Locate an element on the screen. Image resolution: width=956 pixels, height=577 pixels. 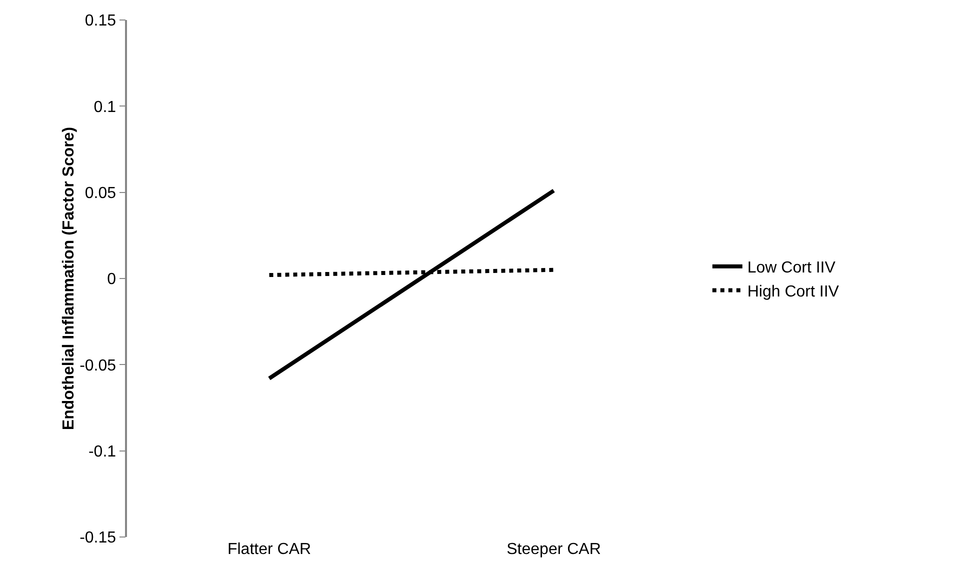
x-tick-label: Steeper CAR is located at coordinates (553, 549).